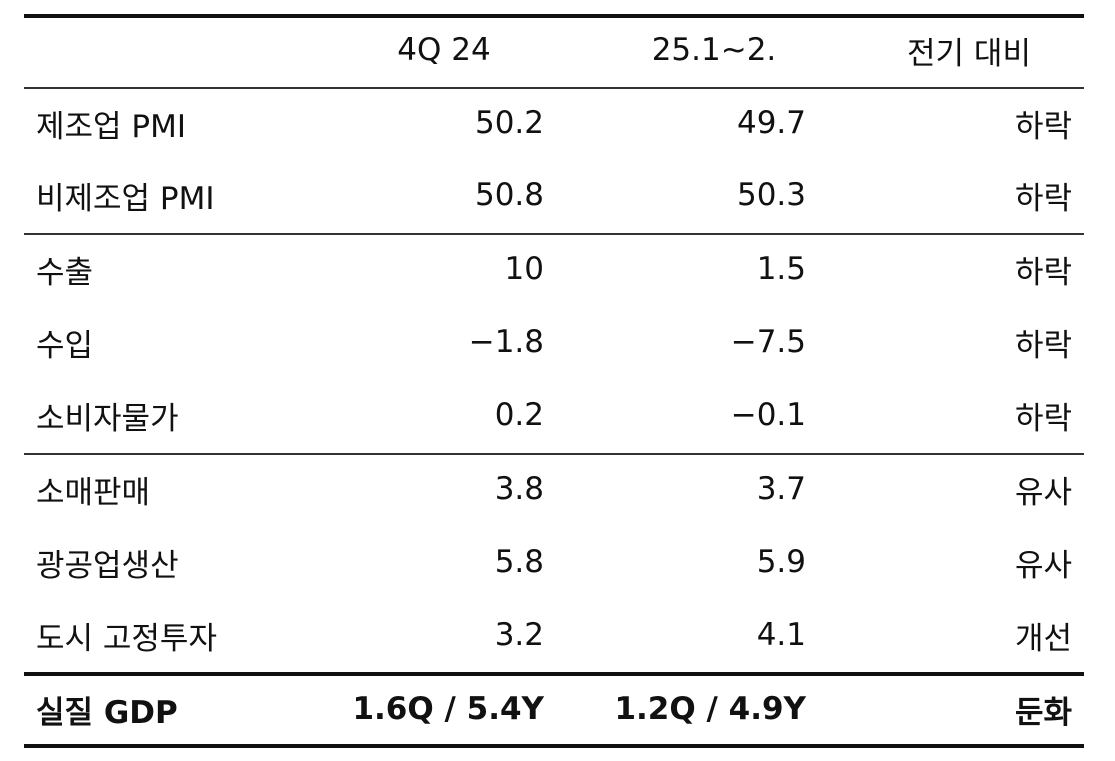 Image resolution: width=1115 pixels, height=761 pixels. Describe the element at coordinates (554, 50) in the screenshot. I see `table-header-row: 4Q 24 25.1~2. 전기 대비` at that location.